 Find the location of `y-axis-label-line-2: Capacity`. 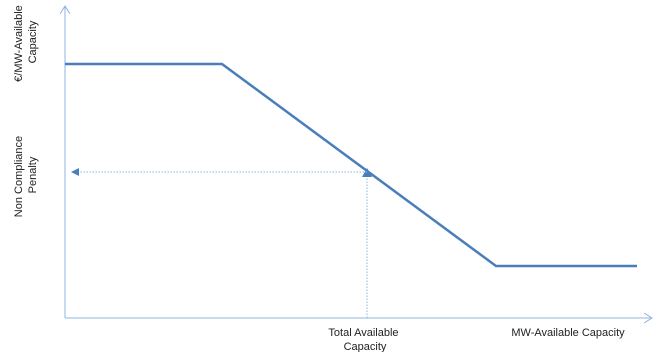

y-axis-label-line-2: Capacity is located at coordinates (33, 41).